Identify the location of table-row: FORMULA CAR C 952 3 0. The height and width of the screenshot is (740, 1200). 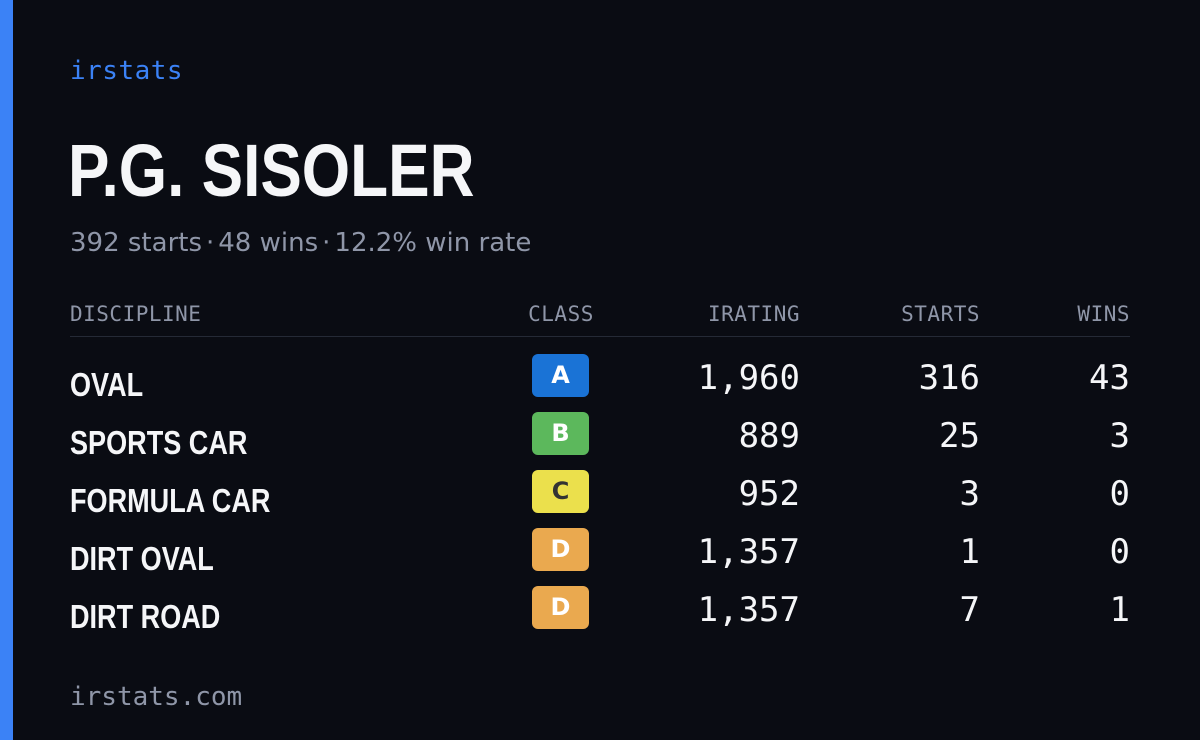
(600, 495).